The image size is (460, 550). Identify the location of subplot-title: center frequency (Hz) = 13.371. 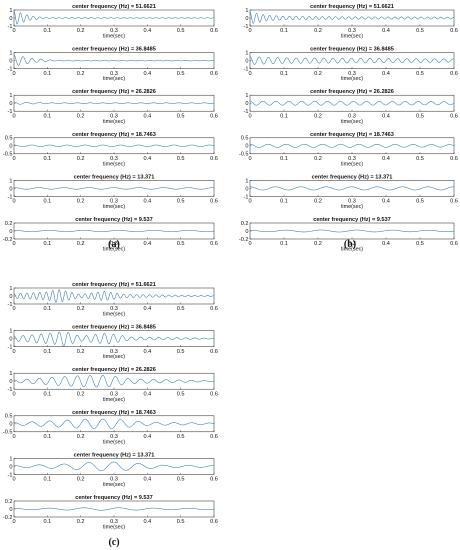
(114, 177).